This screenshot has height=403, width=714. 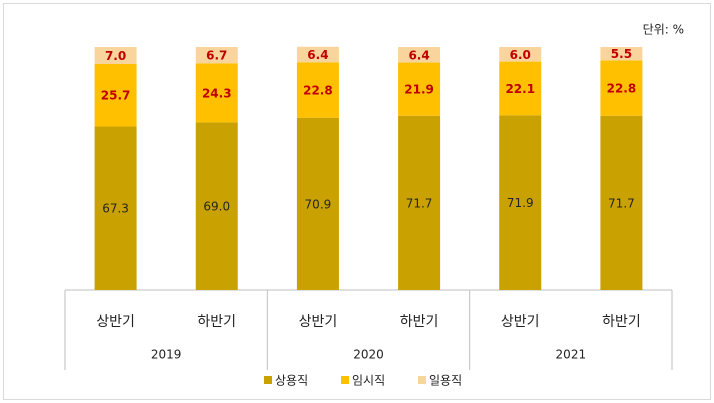 I want to click on value-label: 67.3, so click(x=115, y=209).